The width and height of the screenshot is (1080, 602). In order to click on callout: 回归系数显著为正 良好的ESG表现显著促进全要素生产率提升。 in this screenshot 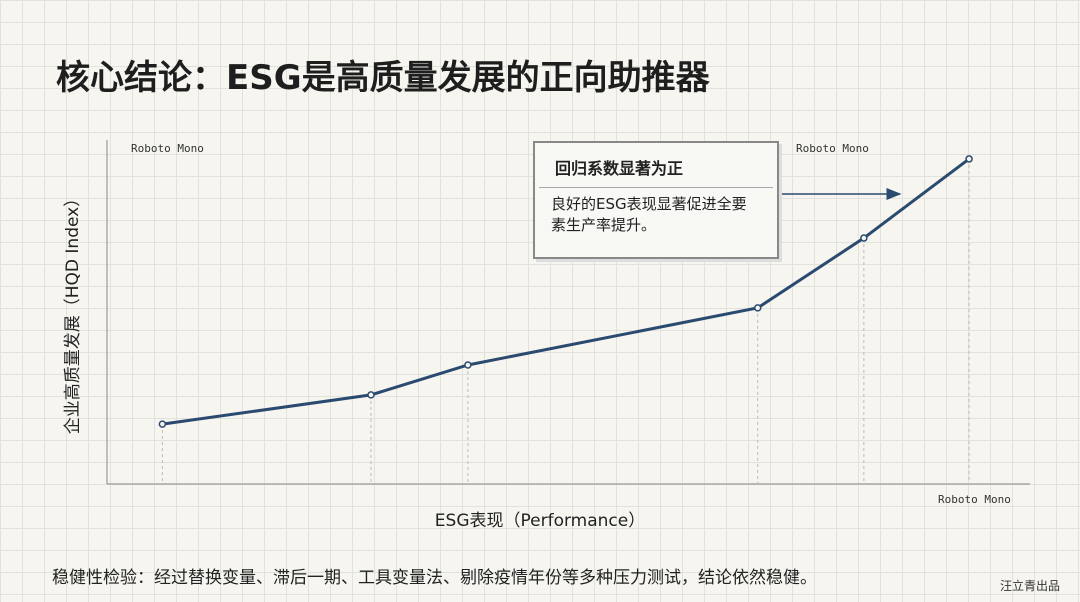, I will do `click(656, 200)`.